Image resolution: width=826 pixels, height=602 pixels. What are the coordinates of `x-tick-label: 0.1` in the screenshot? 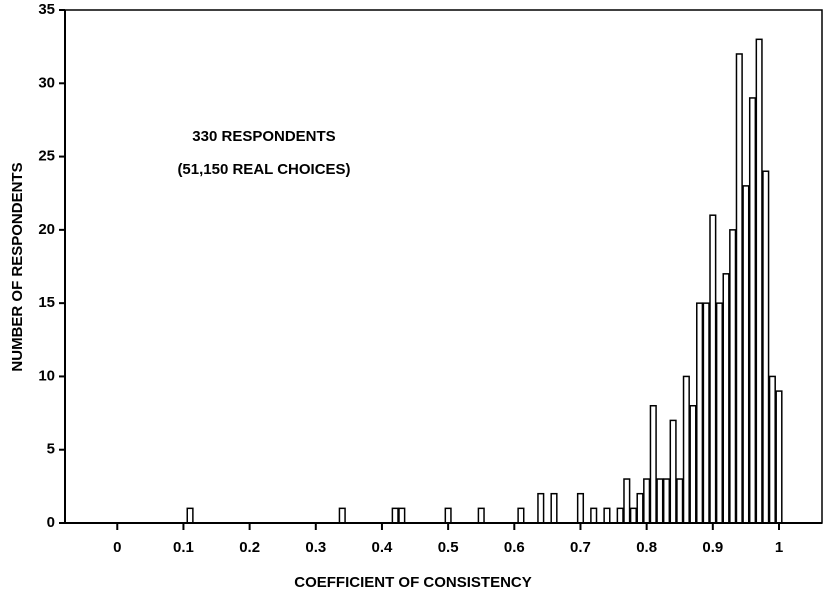 It's located at (183, 547).